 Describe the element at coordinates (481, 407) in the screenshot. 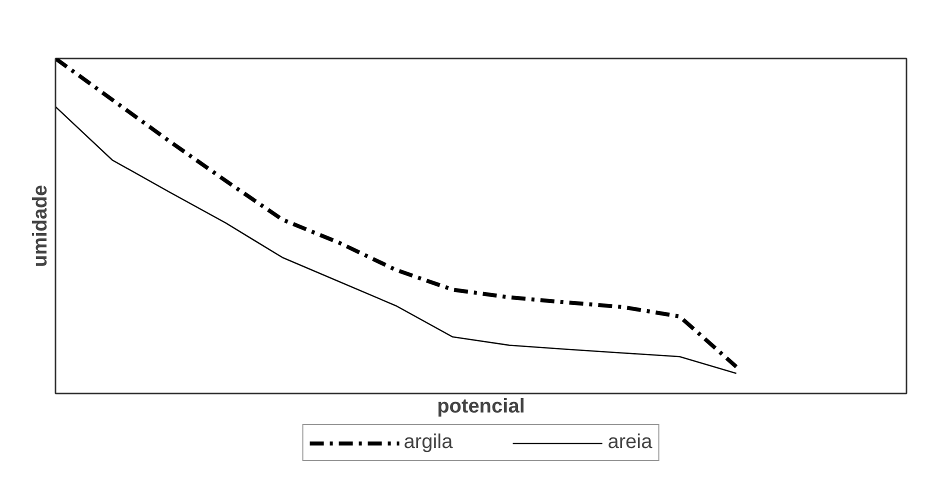

I see `x-axis-title: potencial` at that location.